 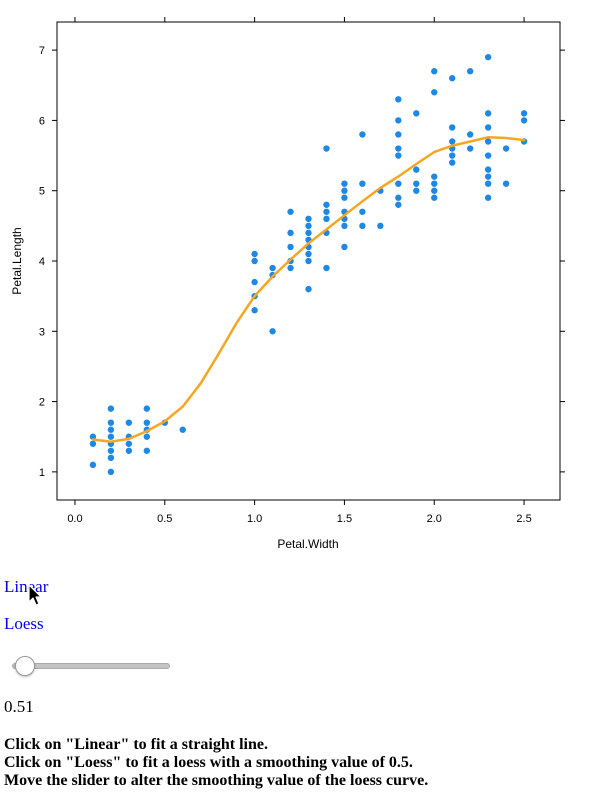 I want to click on x-tick-label: 0.0, so click(x=74, y=519).